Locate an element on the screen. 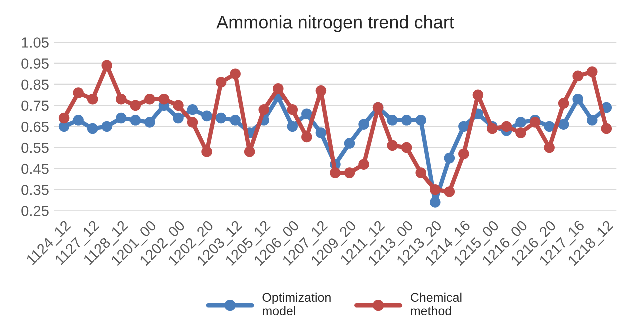 The height and width of the screenshot is (327, 639). y-tick-label: 0.35 is located at coordinates (35, 190).